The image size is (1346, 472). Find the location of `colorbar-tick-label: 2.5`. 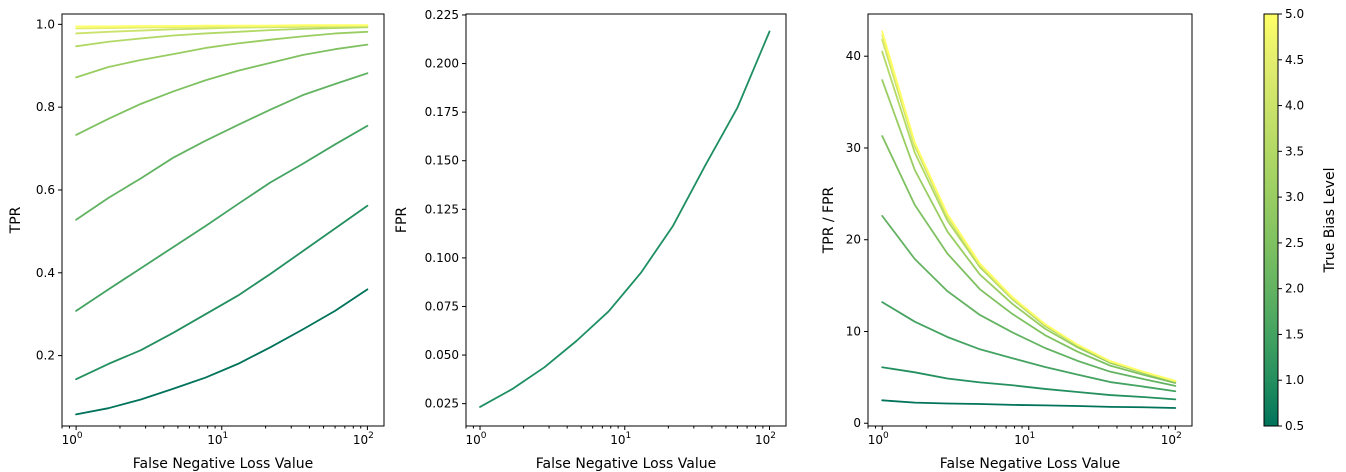

colorbar-tick-label: 2.5 is located at coordinates (1294, 243).